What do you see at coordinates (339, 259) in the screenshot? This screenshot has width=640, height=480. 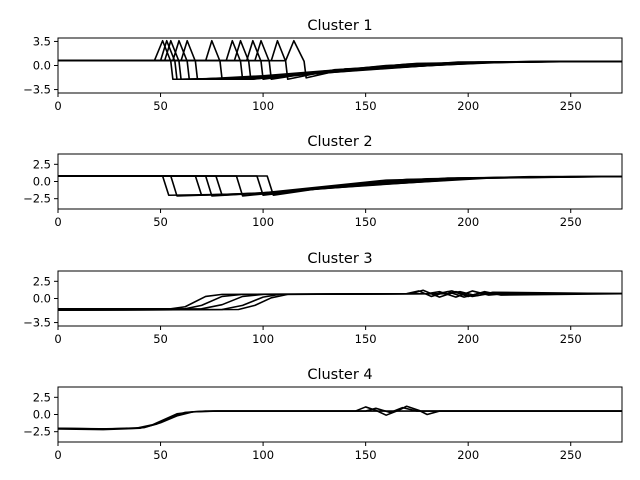 I see `subplot-title: Cluster 3` at bounding box center [339, 259].